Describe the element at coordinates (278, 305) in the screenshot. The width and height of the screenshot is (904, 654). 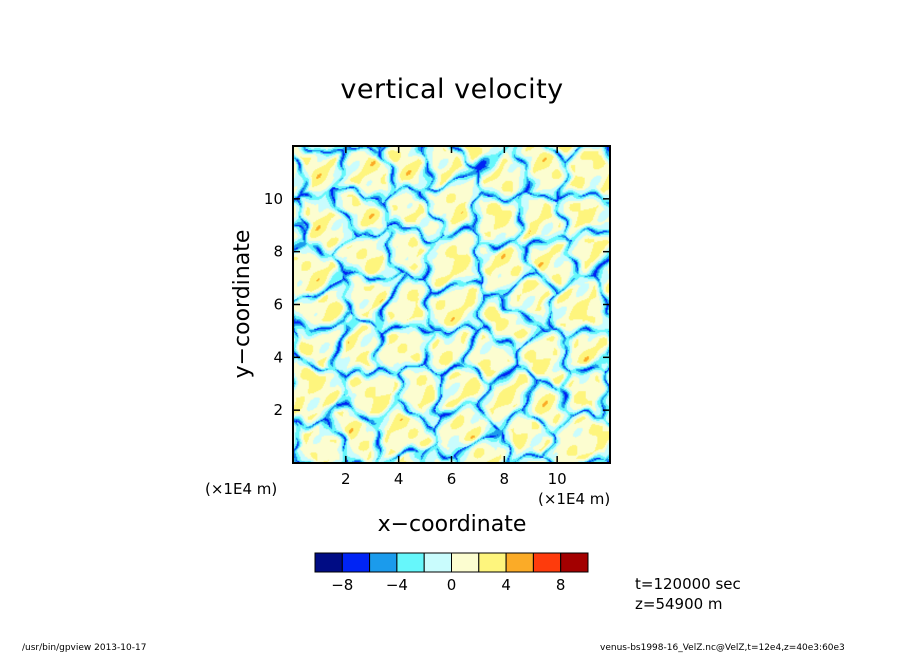
I see `y-tick-label: 6` at that location.